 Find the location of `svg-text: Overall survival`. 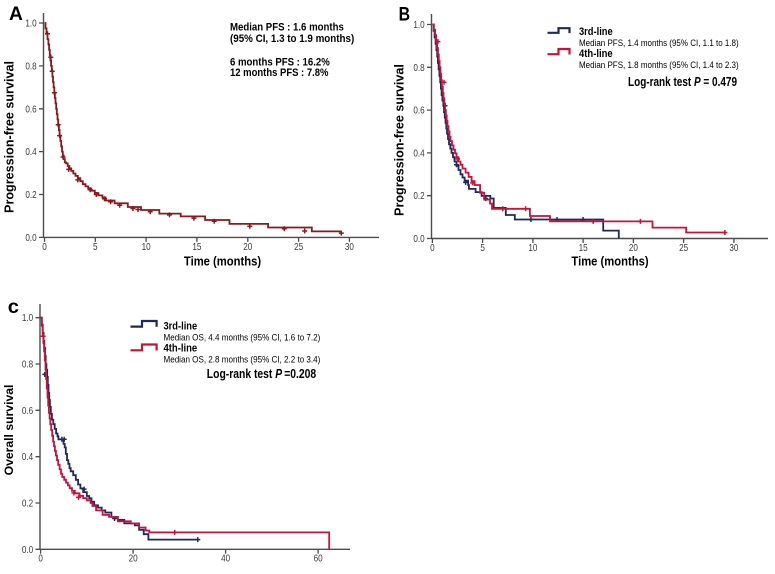

svg-text: Overall survival is located at coordinates (9, 430).